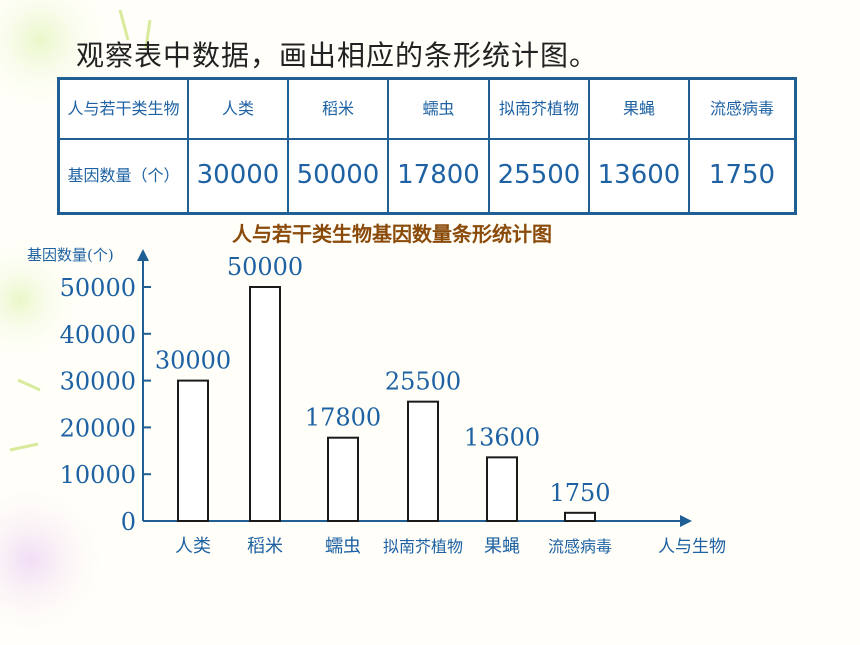  What do you see at coordinates (639, 176) in the screenshot?
I see `table-value-cell: 13600` at bounding box center [639, 176].